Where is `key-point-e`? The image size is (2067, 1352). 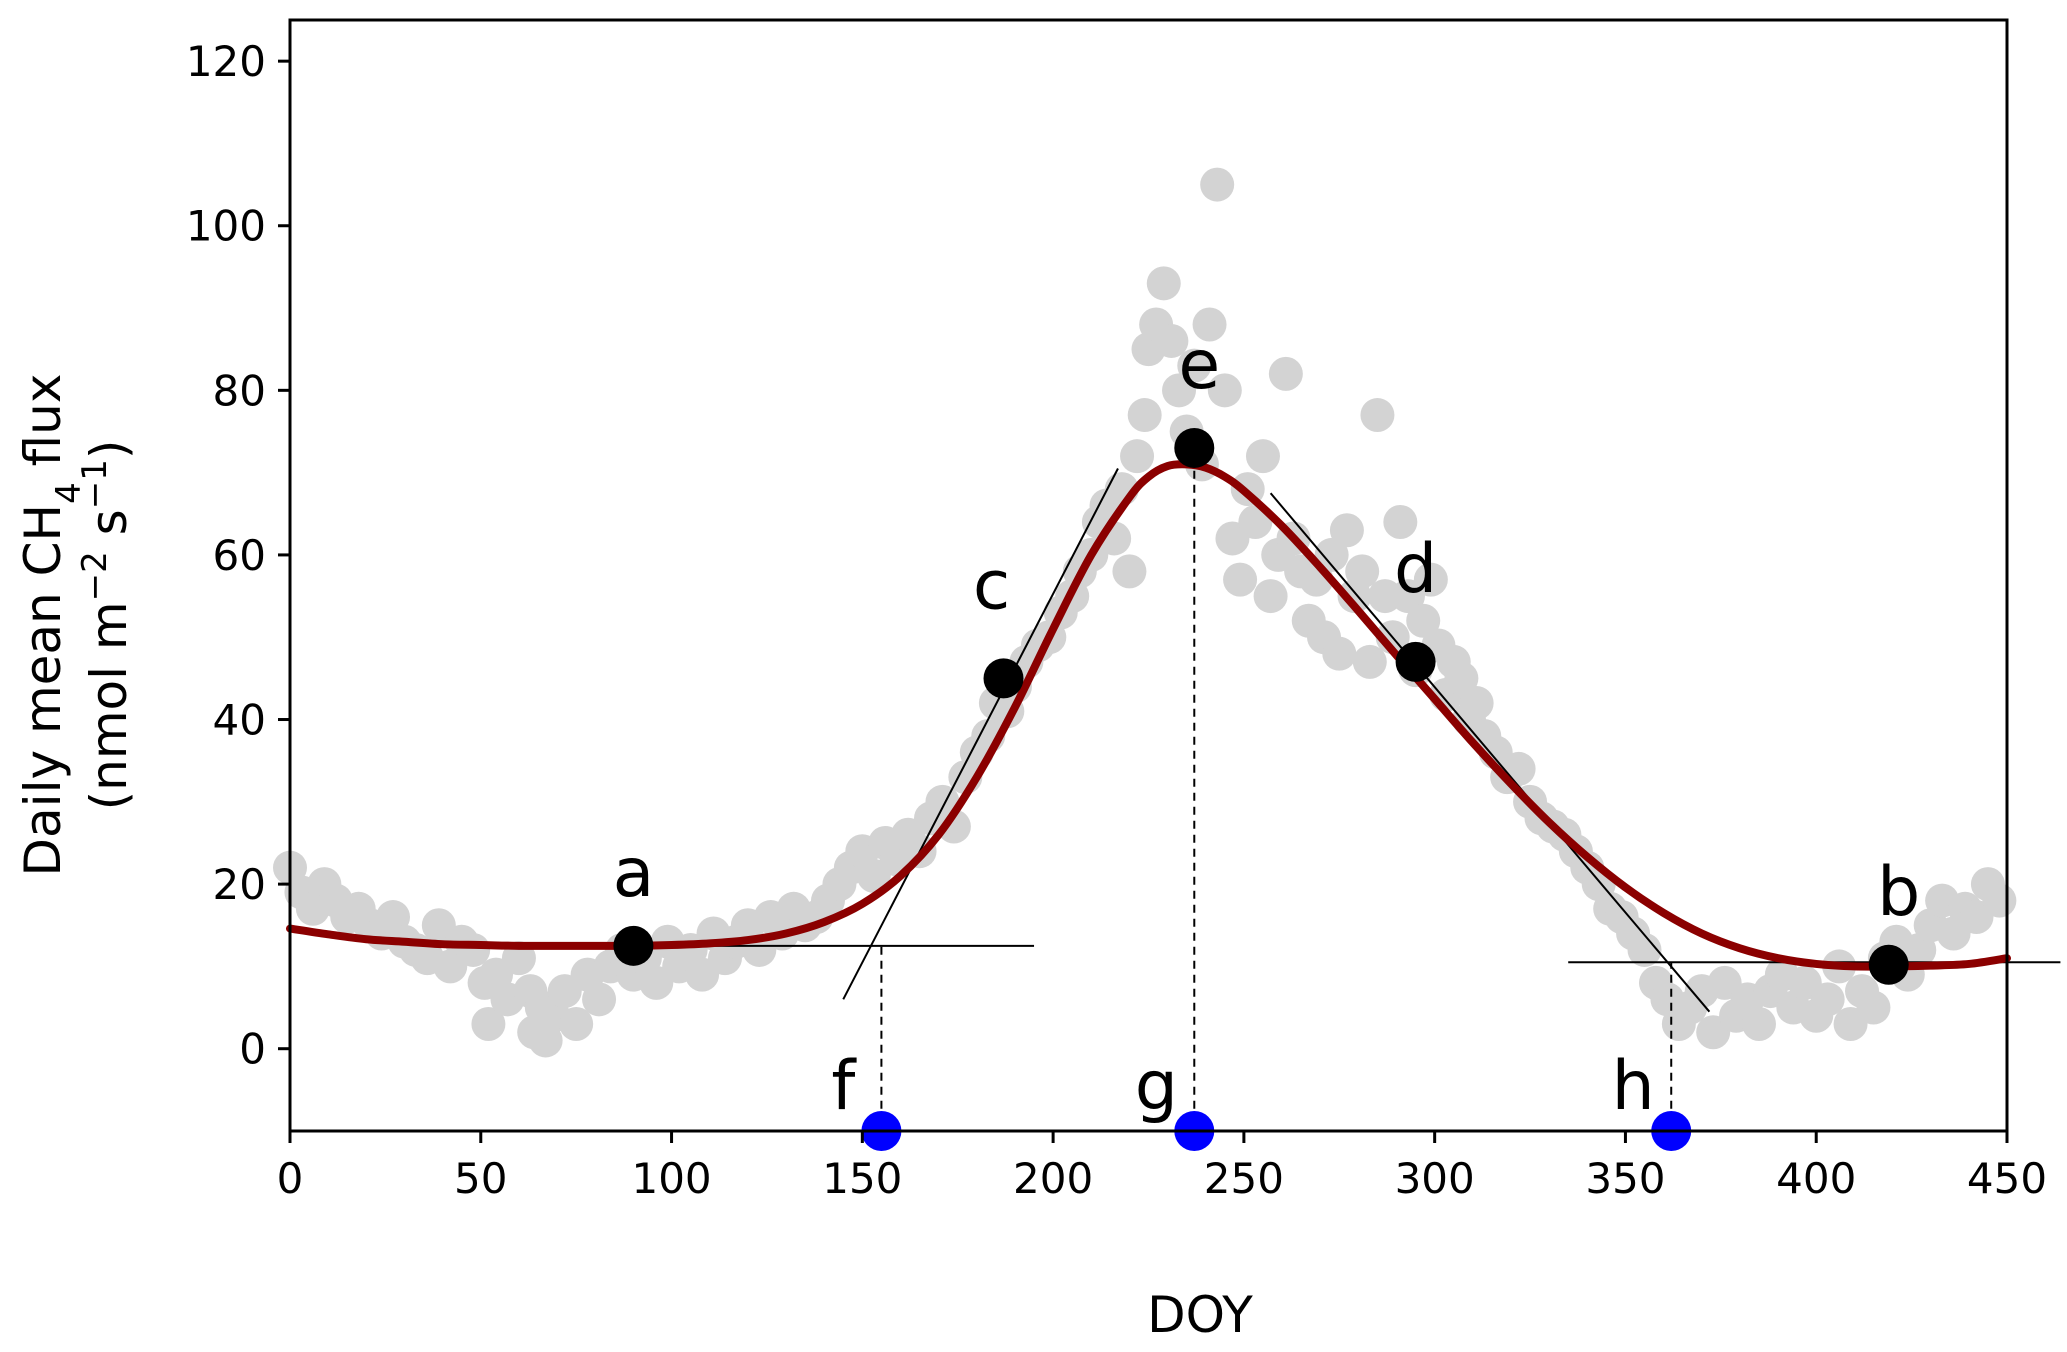
key-point-e is located at coordinates (1194, 447).